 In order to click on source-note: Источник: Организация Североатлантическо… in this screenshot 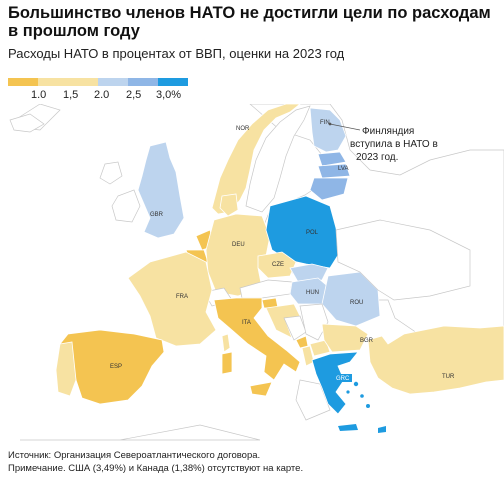, I will do `click(155, 462)`.